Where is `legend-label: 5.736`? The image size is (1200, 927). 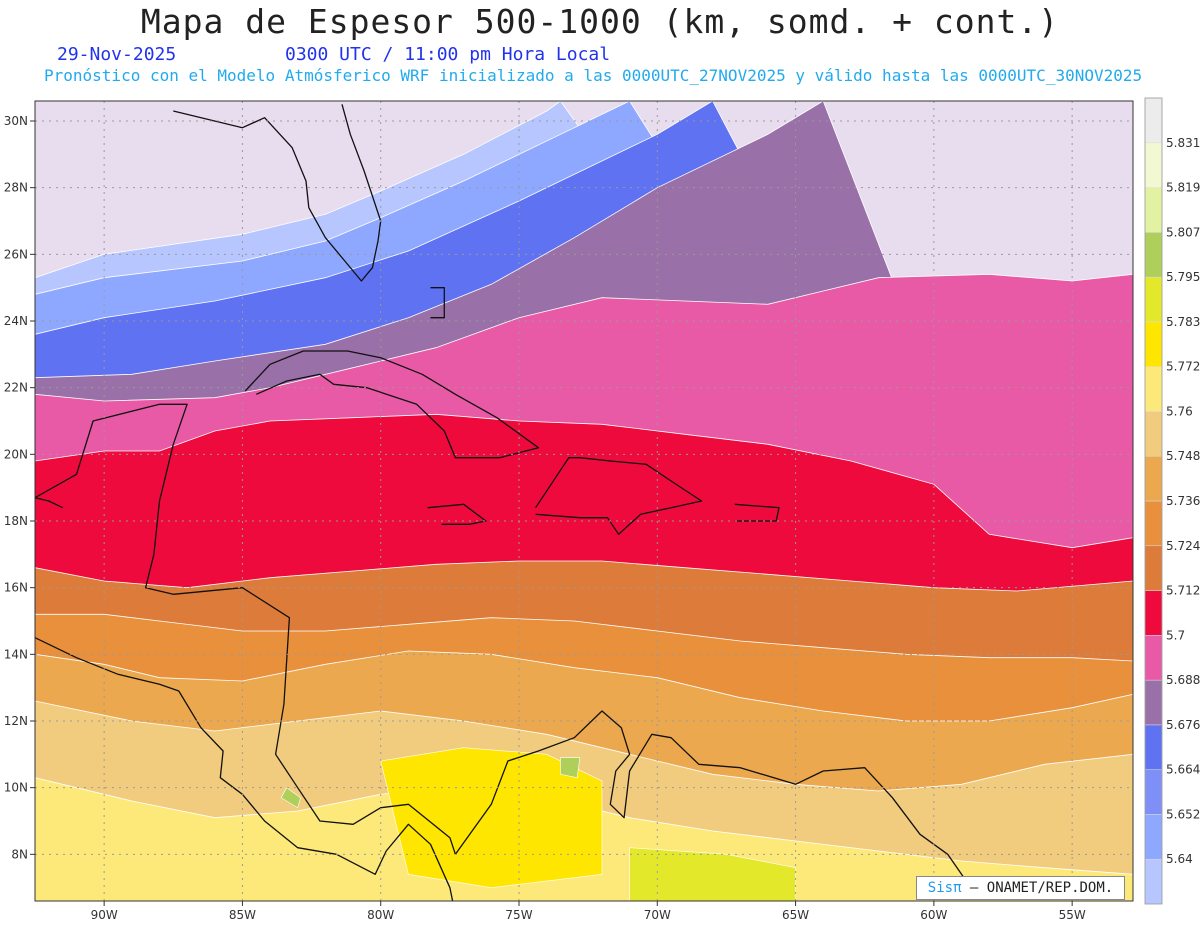
legend-label: 5.736 is located at coordinates (1183, 501).